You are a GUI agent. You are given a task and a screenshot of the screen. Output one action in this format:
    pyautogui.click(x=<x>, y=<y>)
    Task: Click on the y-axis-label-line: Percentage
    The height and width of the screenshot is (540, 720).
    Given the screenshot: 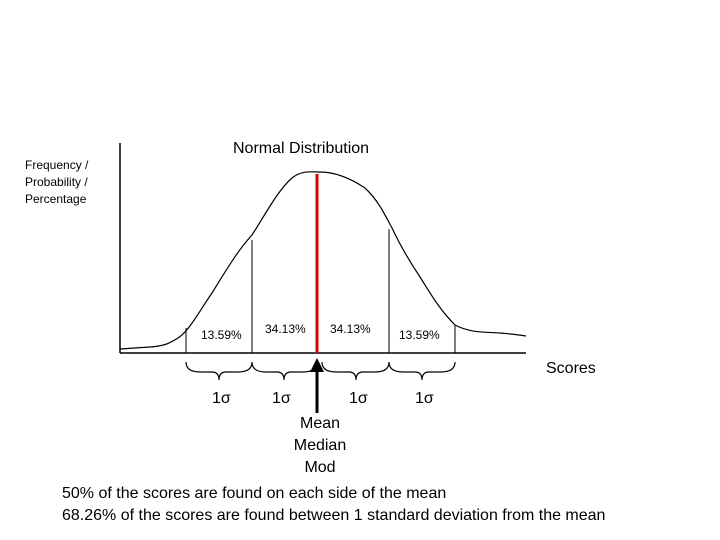 What is the action you would take?
    pyautogui.click(x=56, y=199)
    